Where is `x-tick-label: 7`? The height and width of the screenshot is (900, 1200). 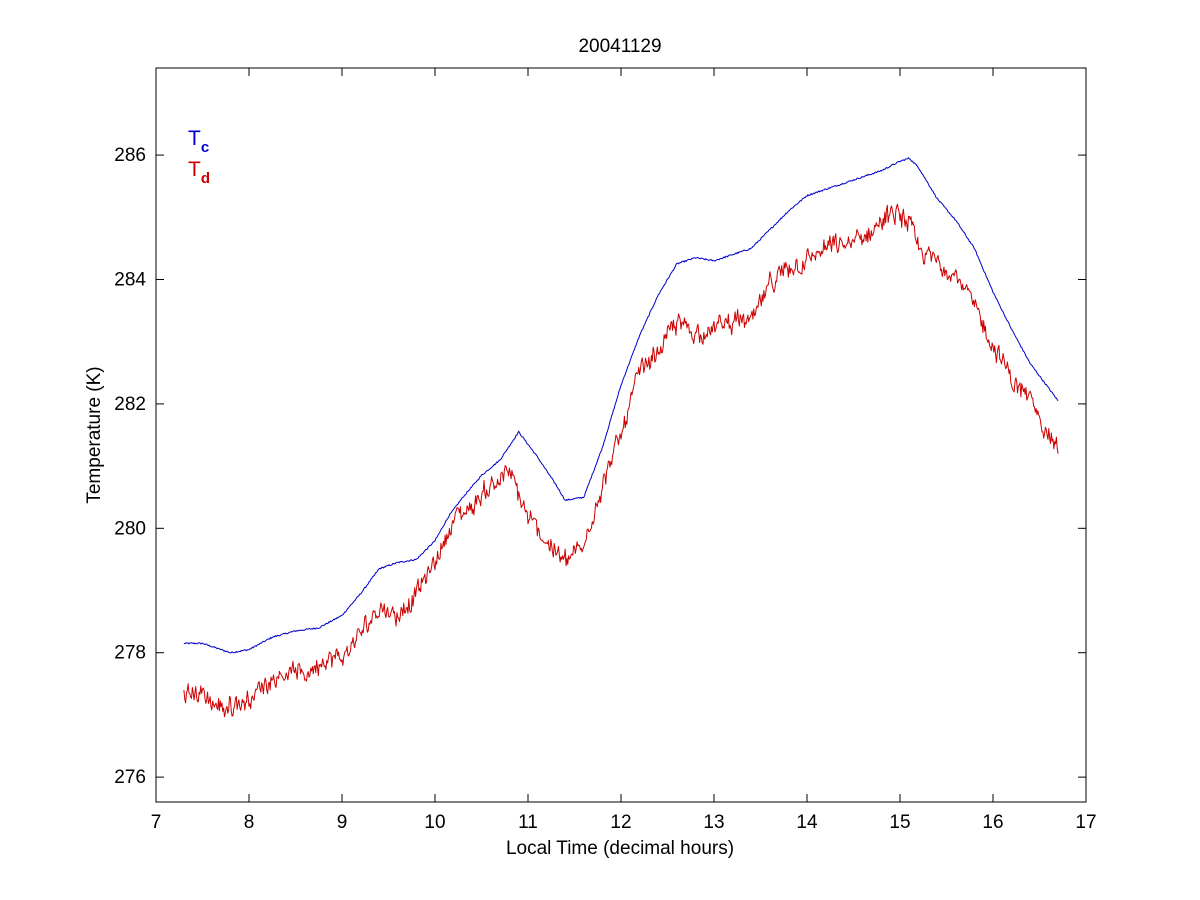 x-tick-label: 7 is located at coordinates (156, 822).